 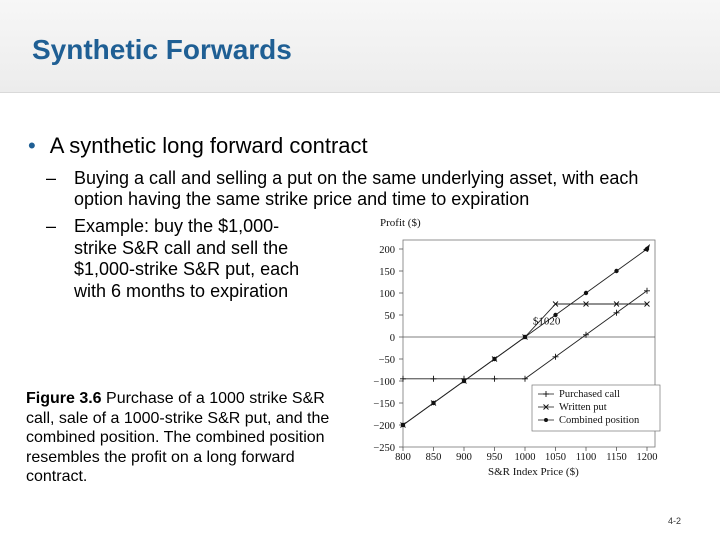 I want to click on y-tick-label: 100, so click(x=387, y=294).